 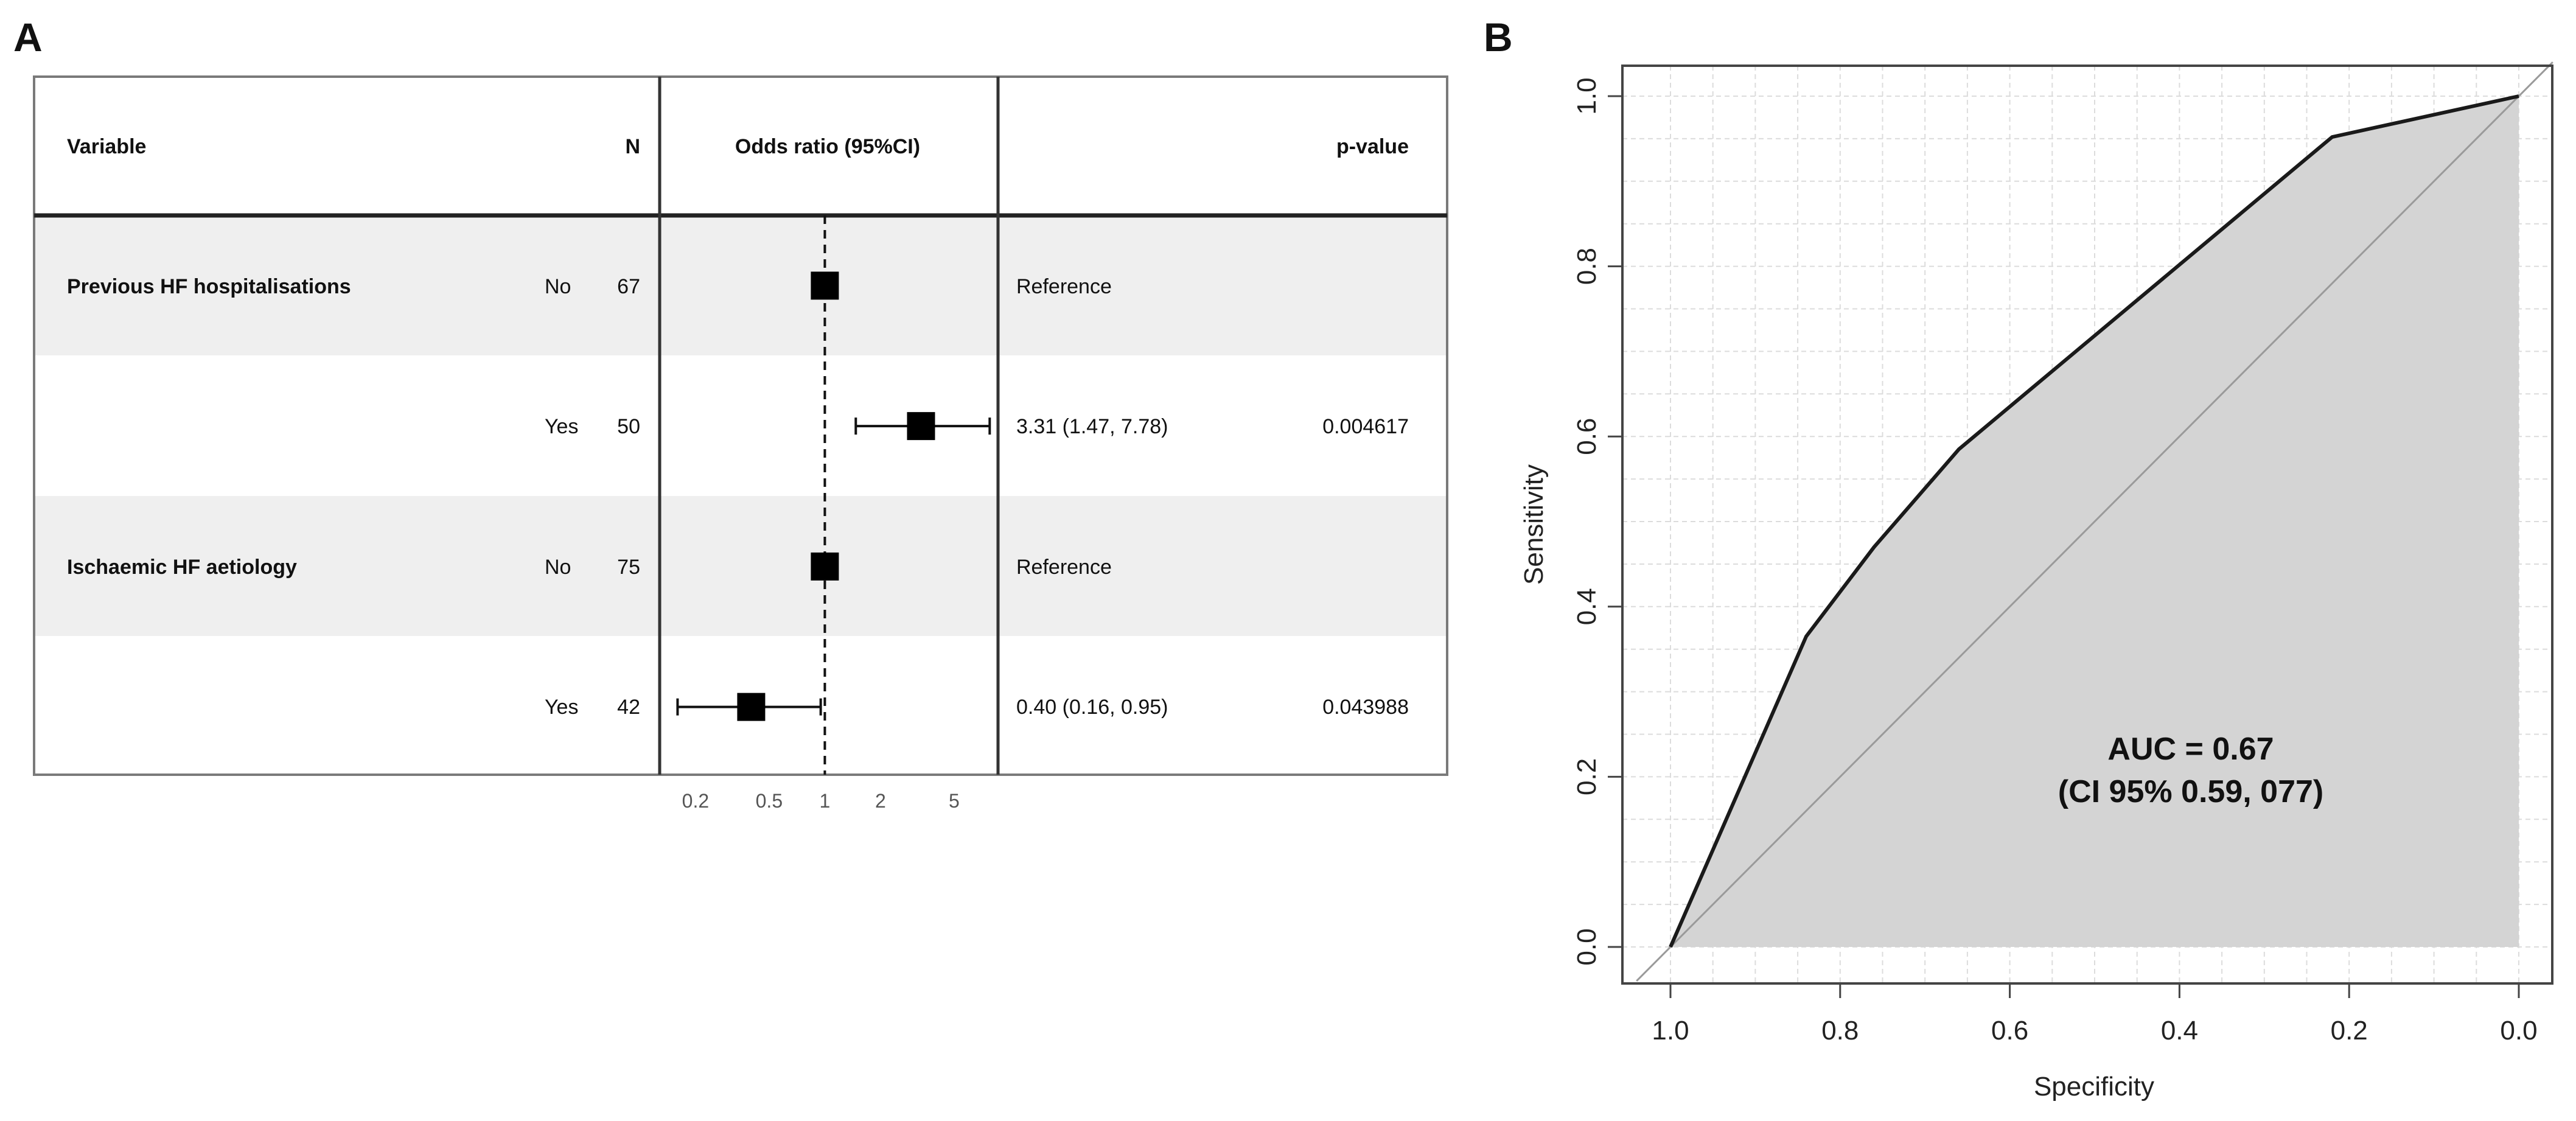 I want to click on y-tick-label: 0.2, so click(x=1587, y=776).